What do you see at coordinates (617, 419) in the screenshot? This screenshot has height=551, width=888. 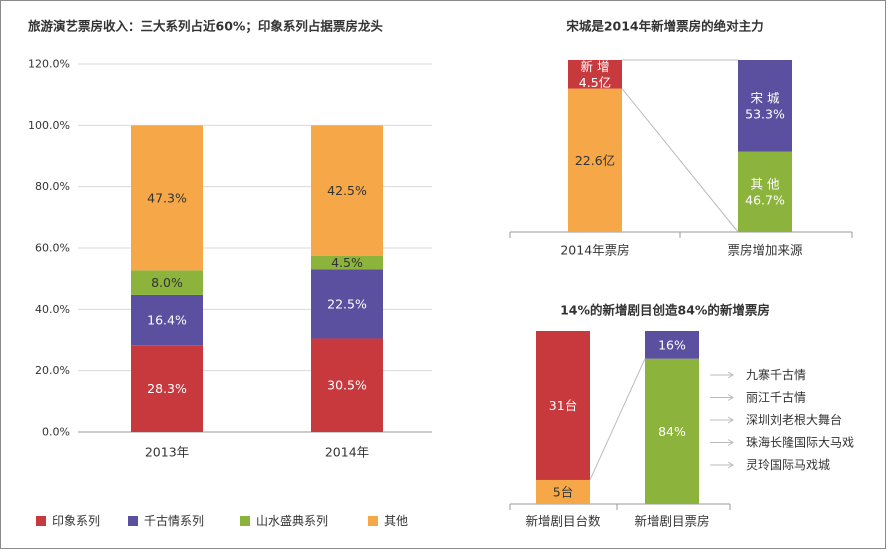 I see `chart3-connector-line` at bounding box center [617, 419].